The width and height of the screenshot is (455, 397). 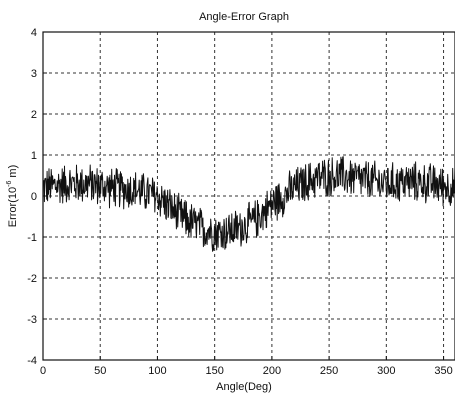 What do you see at coordinates (32, 320) in the screenshot?
I see `y-tick-label: -3` at bounding box center [32, 320].